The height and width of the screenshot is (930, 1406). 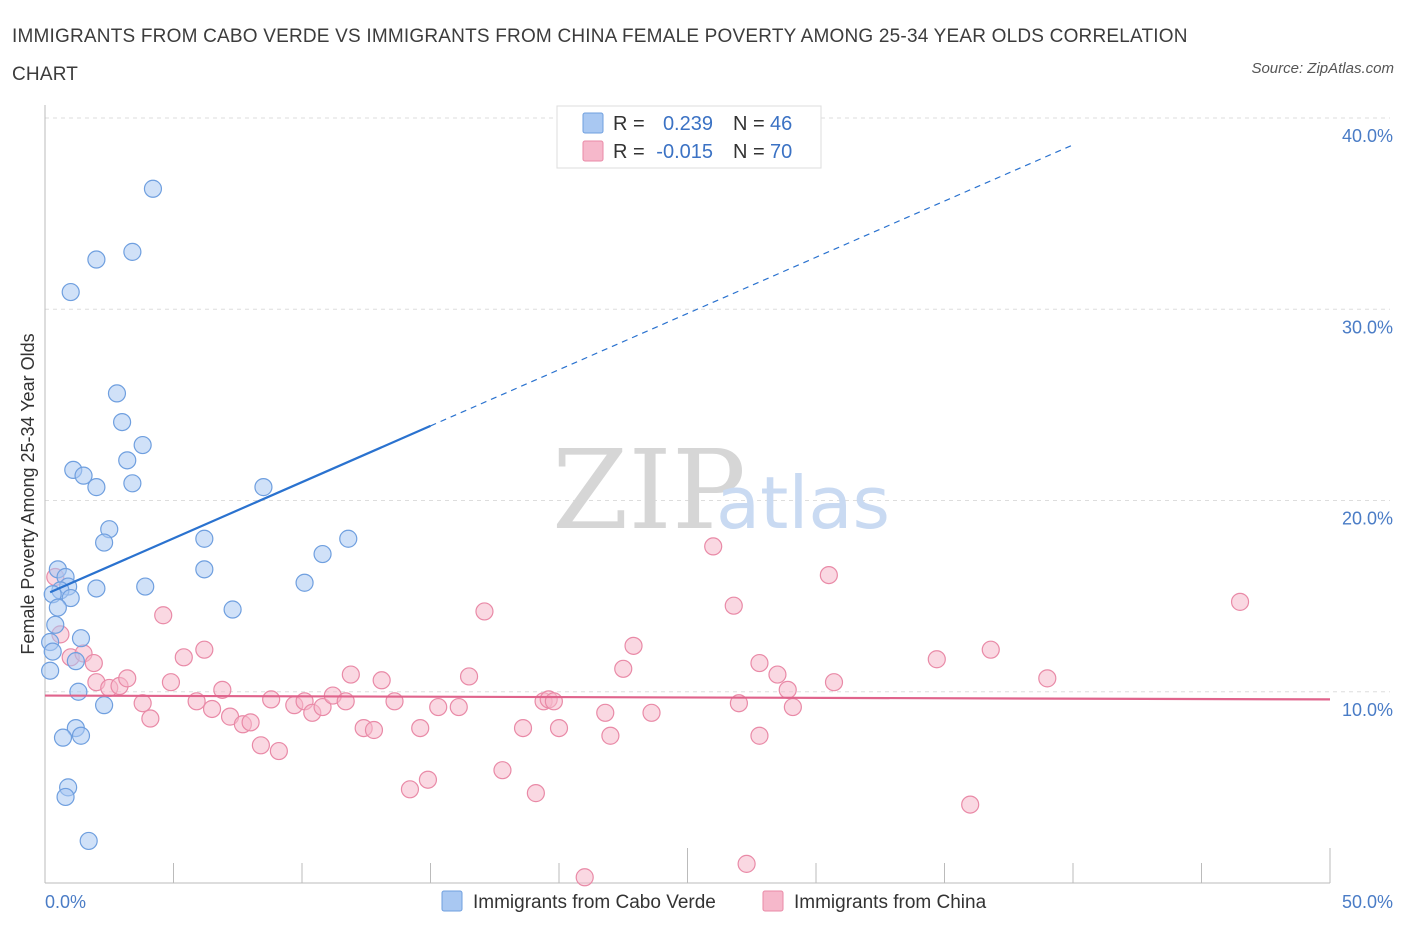 What do you see at coordinates (749, 152) in the screenshot?
I see `legend-n-label-china: N =` at bounding box center [749, 152].